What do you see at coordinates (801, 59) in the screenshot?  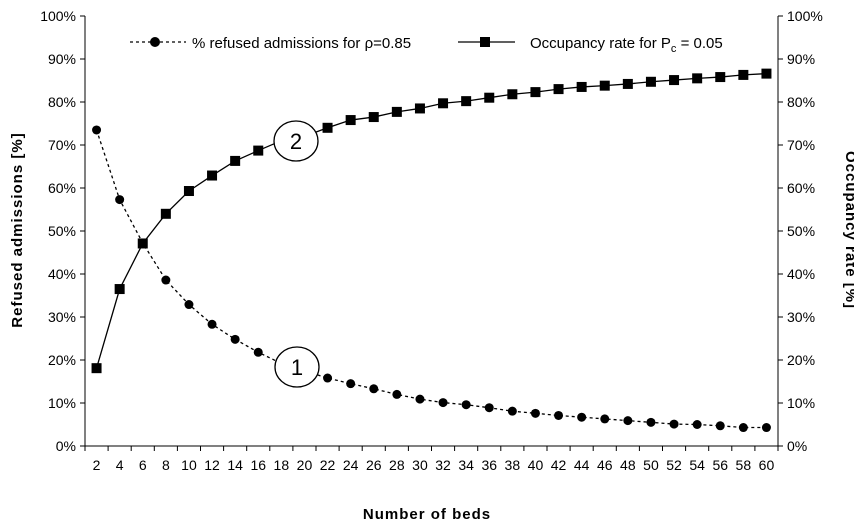 I see `y-tick-label-right: 90%` at bounding box center [801, 59].